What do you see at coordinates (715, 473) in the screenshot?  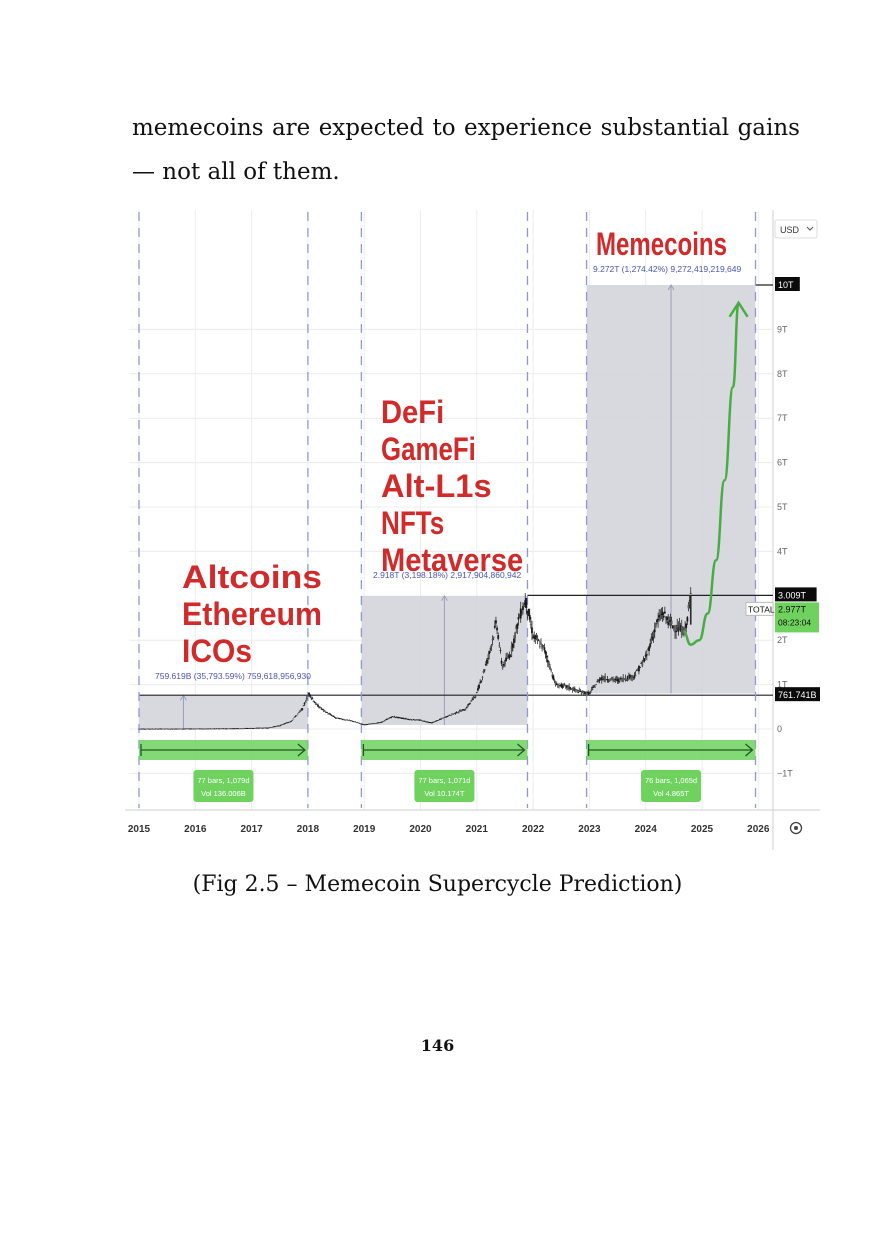 I see `projection` at bounding box center [715, 473].